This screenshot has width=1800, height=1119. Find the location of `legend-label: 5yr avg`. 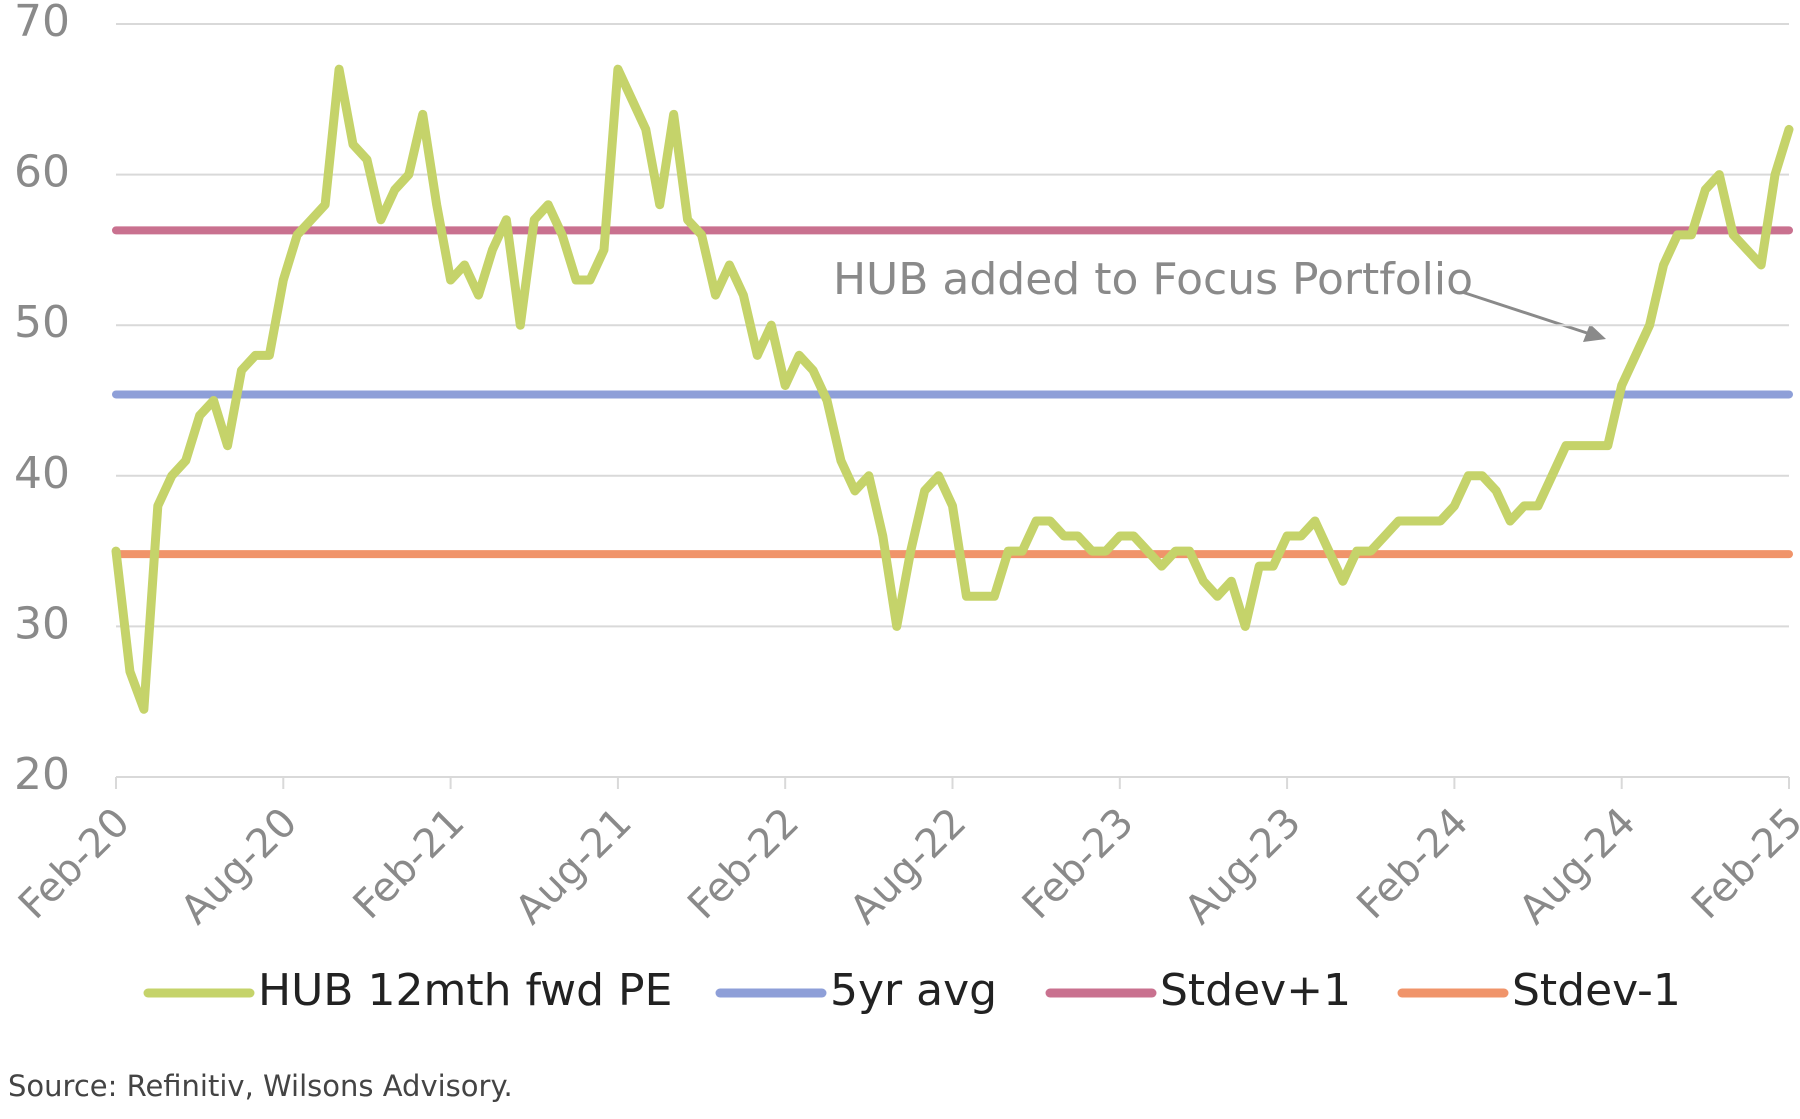

legend-label: 5yr avg is located at coordinates (913, 990).